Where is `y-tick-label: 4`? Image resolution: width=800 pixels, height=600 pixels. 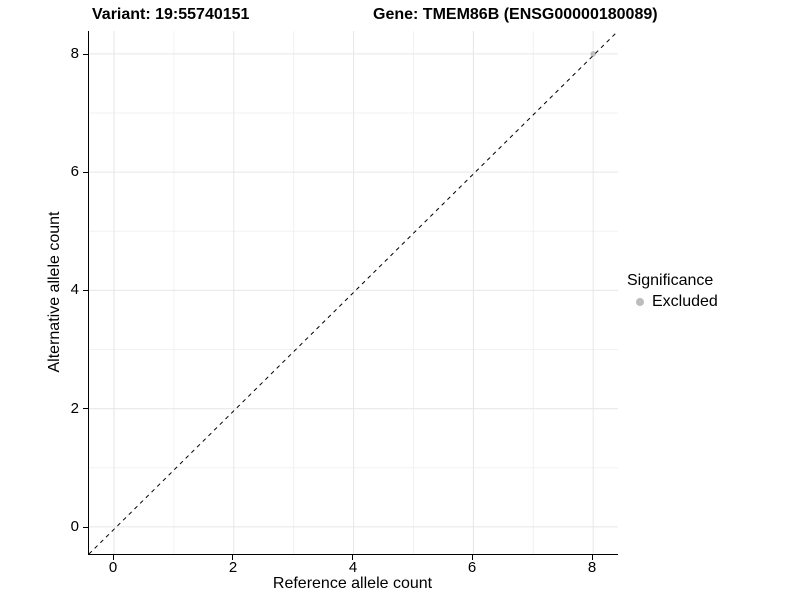 y-tick-label: 4 is located at coordinates (74, 289).